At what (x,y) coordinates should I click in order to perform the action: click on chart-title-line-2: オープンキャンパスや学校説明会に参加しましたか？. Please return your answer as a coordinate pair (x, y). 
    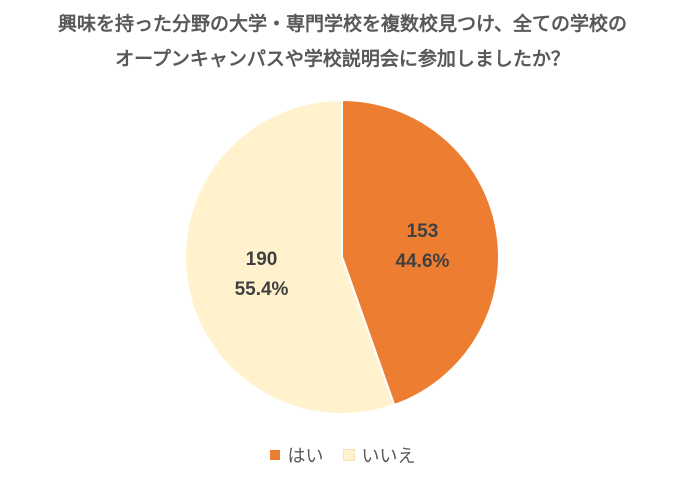
    Looking at the image, I should click on (342, 59).